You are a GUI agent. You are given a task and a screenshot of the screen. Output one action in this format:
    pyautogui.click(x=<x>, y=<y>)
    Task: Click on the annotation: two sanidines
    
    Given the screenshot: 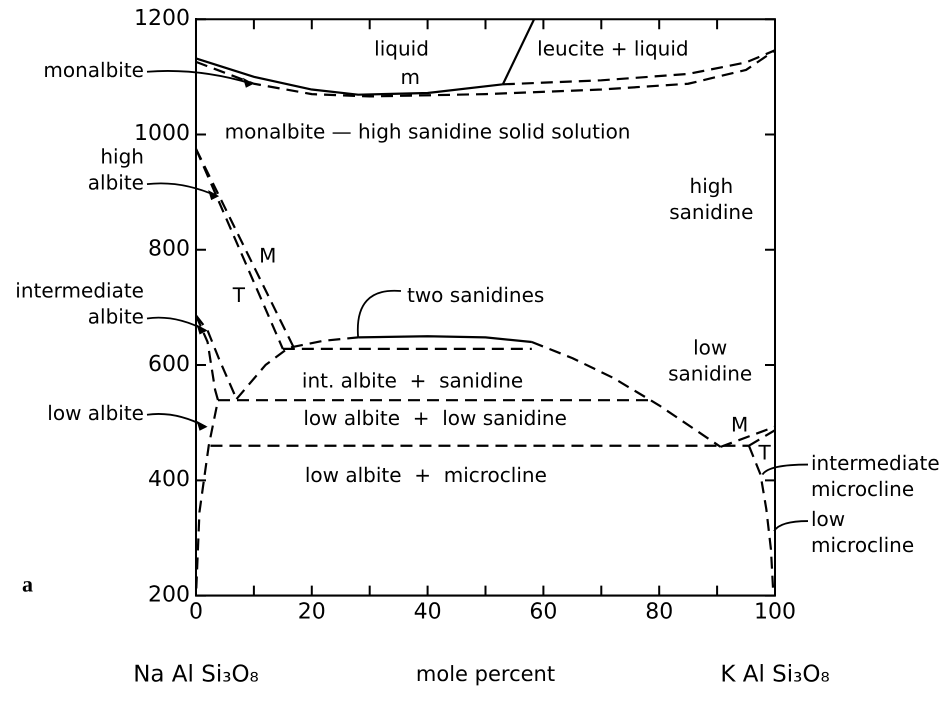 What is the action you would take?
    pyautogui.click(x=475, y=295)
    